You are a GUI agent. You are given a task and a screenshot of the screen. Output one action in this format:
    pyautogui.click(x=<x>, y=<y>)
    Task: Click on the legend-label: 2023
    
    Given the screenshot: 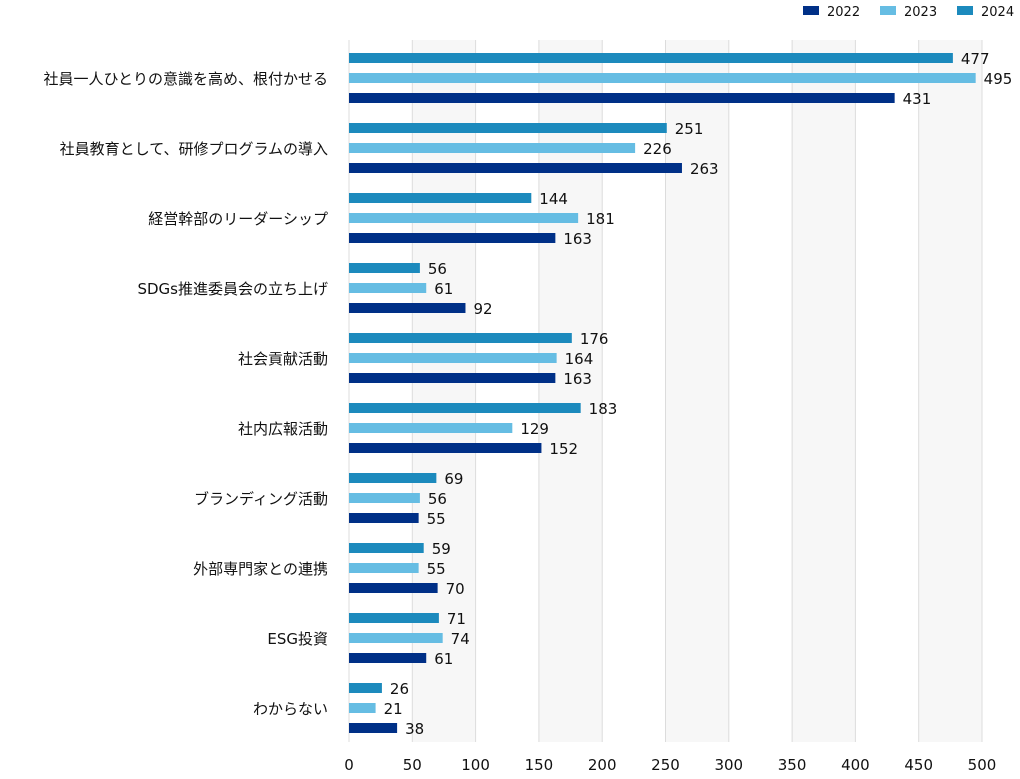 What is the action you would take?
    pyautogui.click(x=920, y=12)
    